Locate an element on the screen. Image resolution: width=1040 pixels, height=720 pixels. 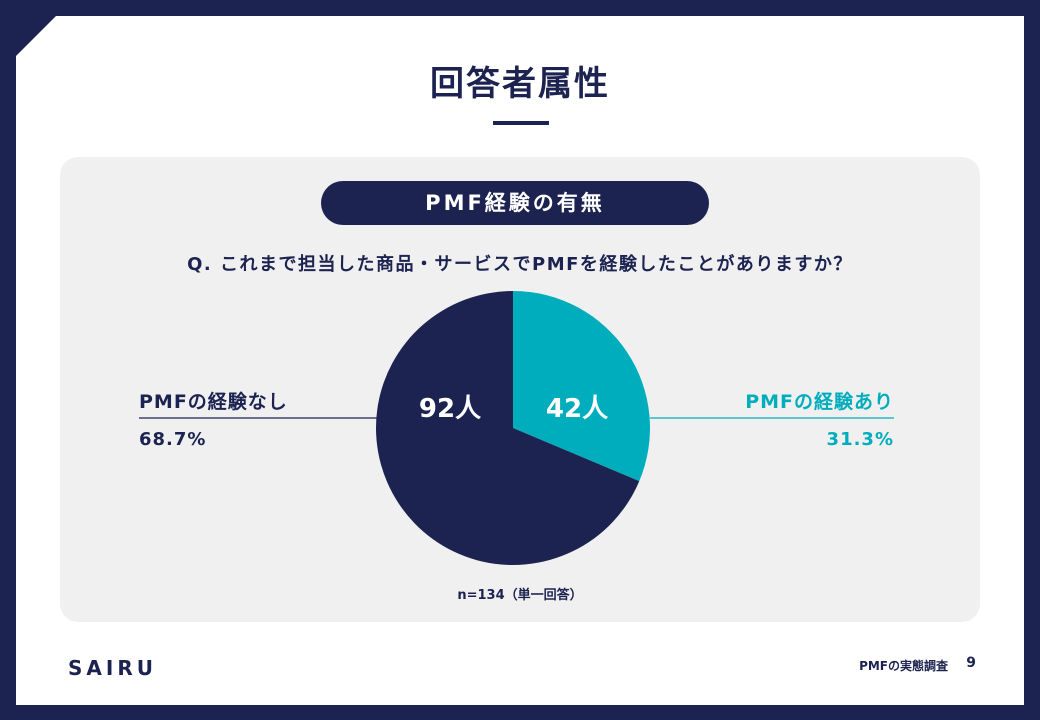
sairu-logo: SAIRU is located at coordinates (112, 668).